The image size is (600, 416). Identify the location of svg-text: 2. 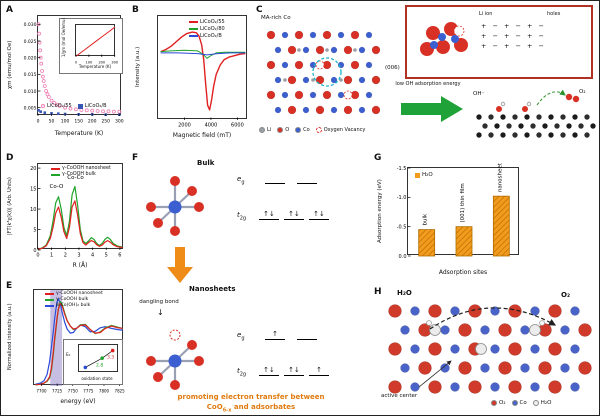
(65, 256).